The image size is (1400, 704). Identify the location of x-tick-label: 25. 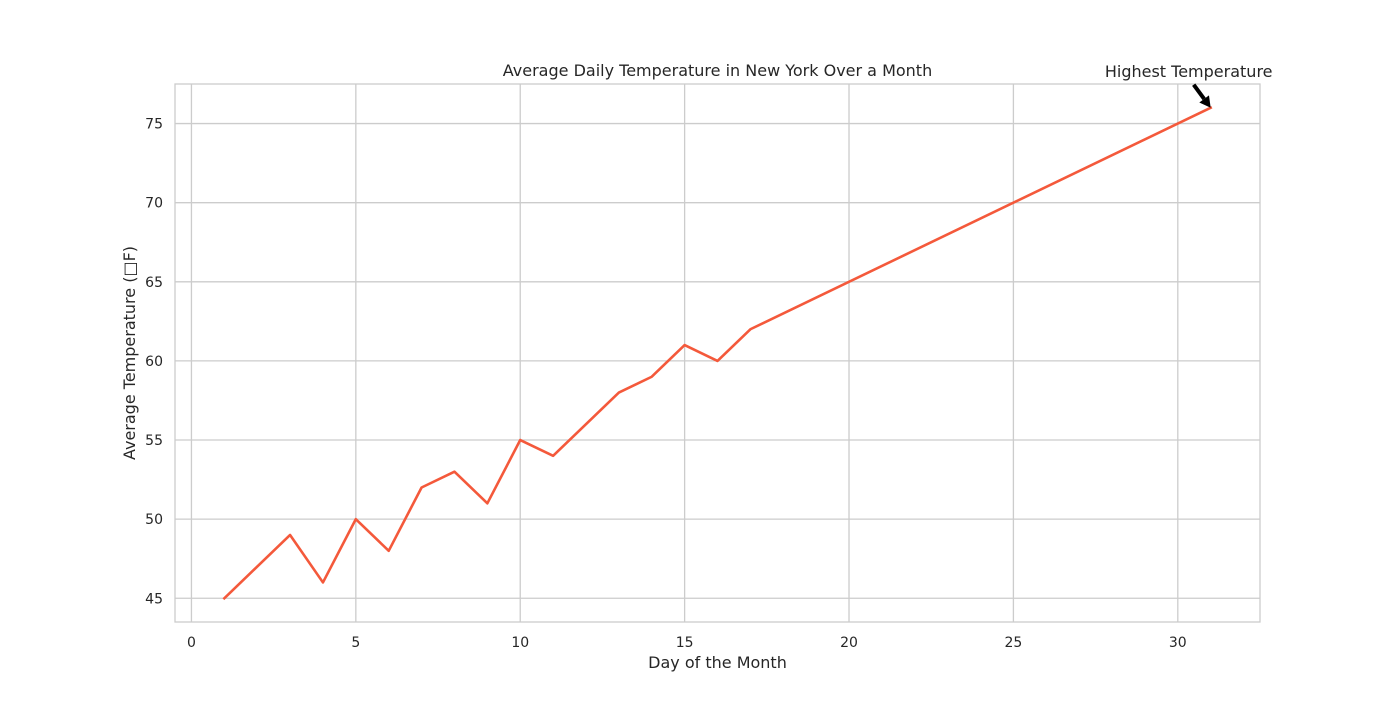
(1013, 643).